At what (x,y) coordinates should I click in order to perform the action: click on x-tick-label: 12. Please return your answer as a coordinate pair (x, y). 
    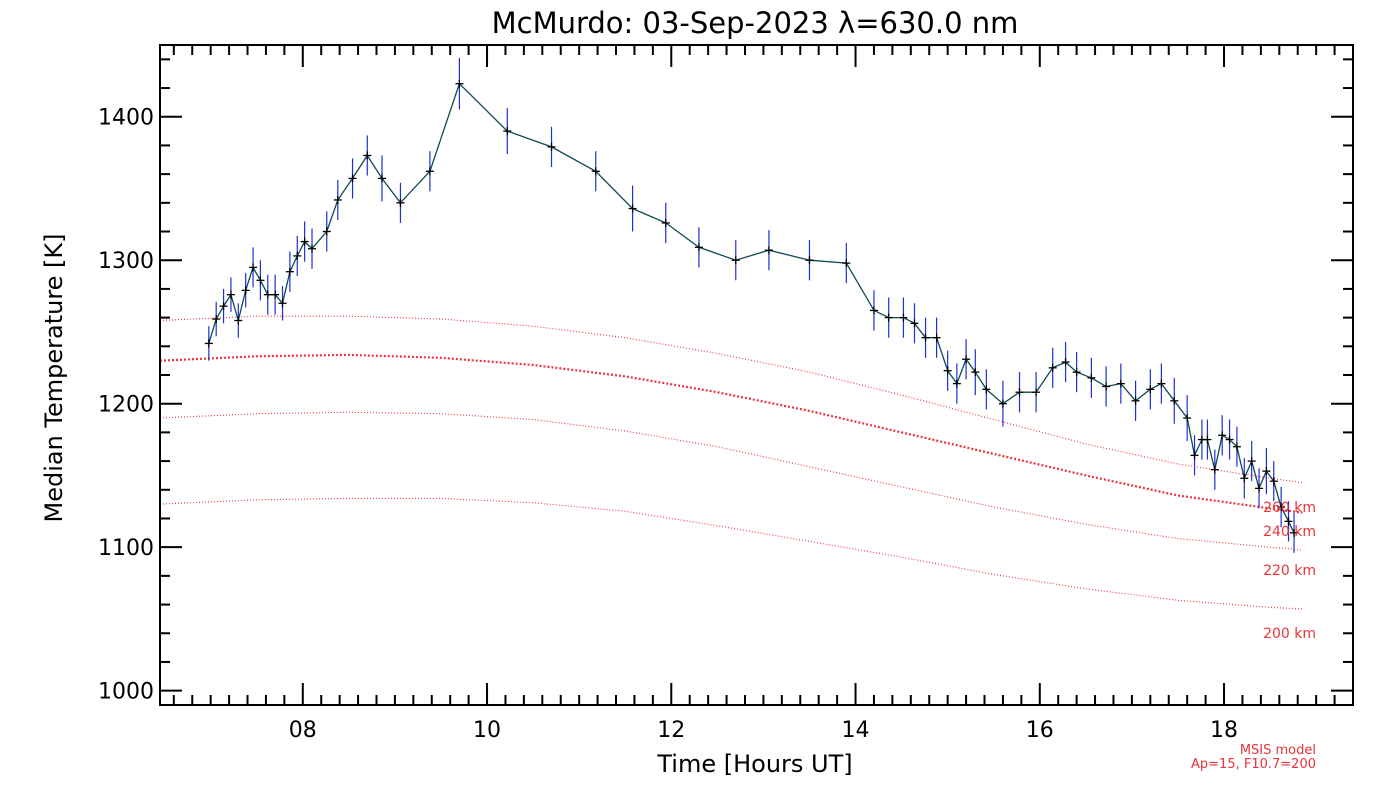
    Looking at the image, I should click on (671, 730).